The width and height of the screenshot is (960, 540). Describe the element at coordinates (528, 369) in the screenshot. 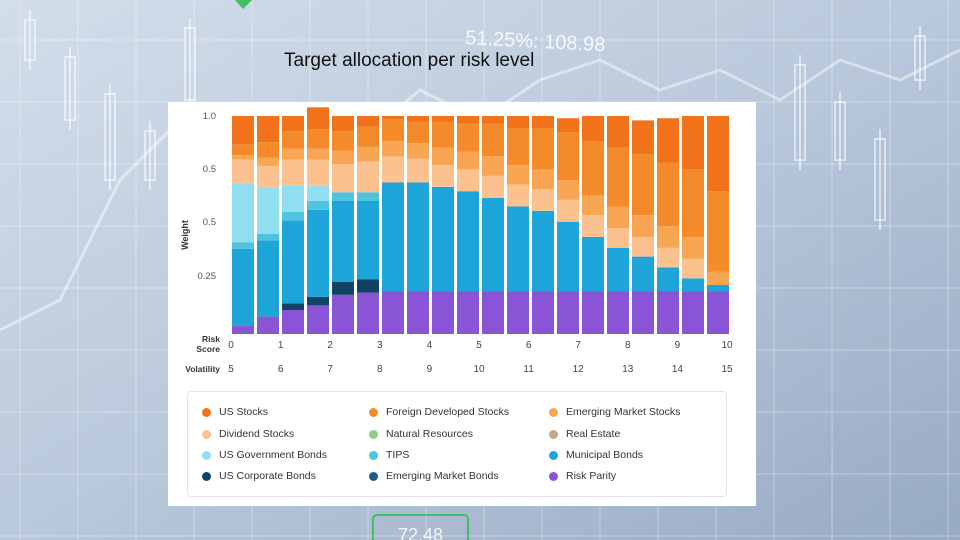

I see `volatility-tick: 11` at that location.